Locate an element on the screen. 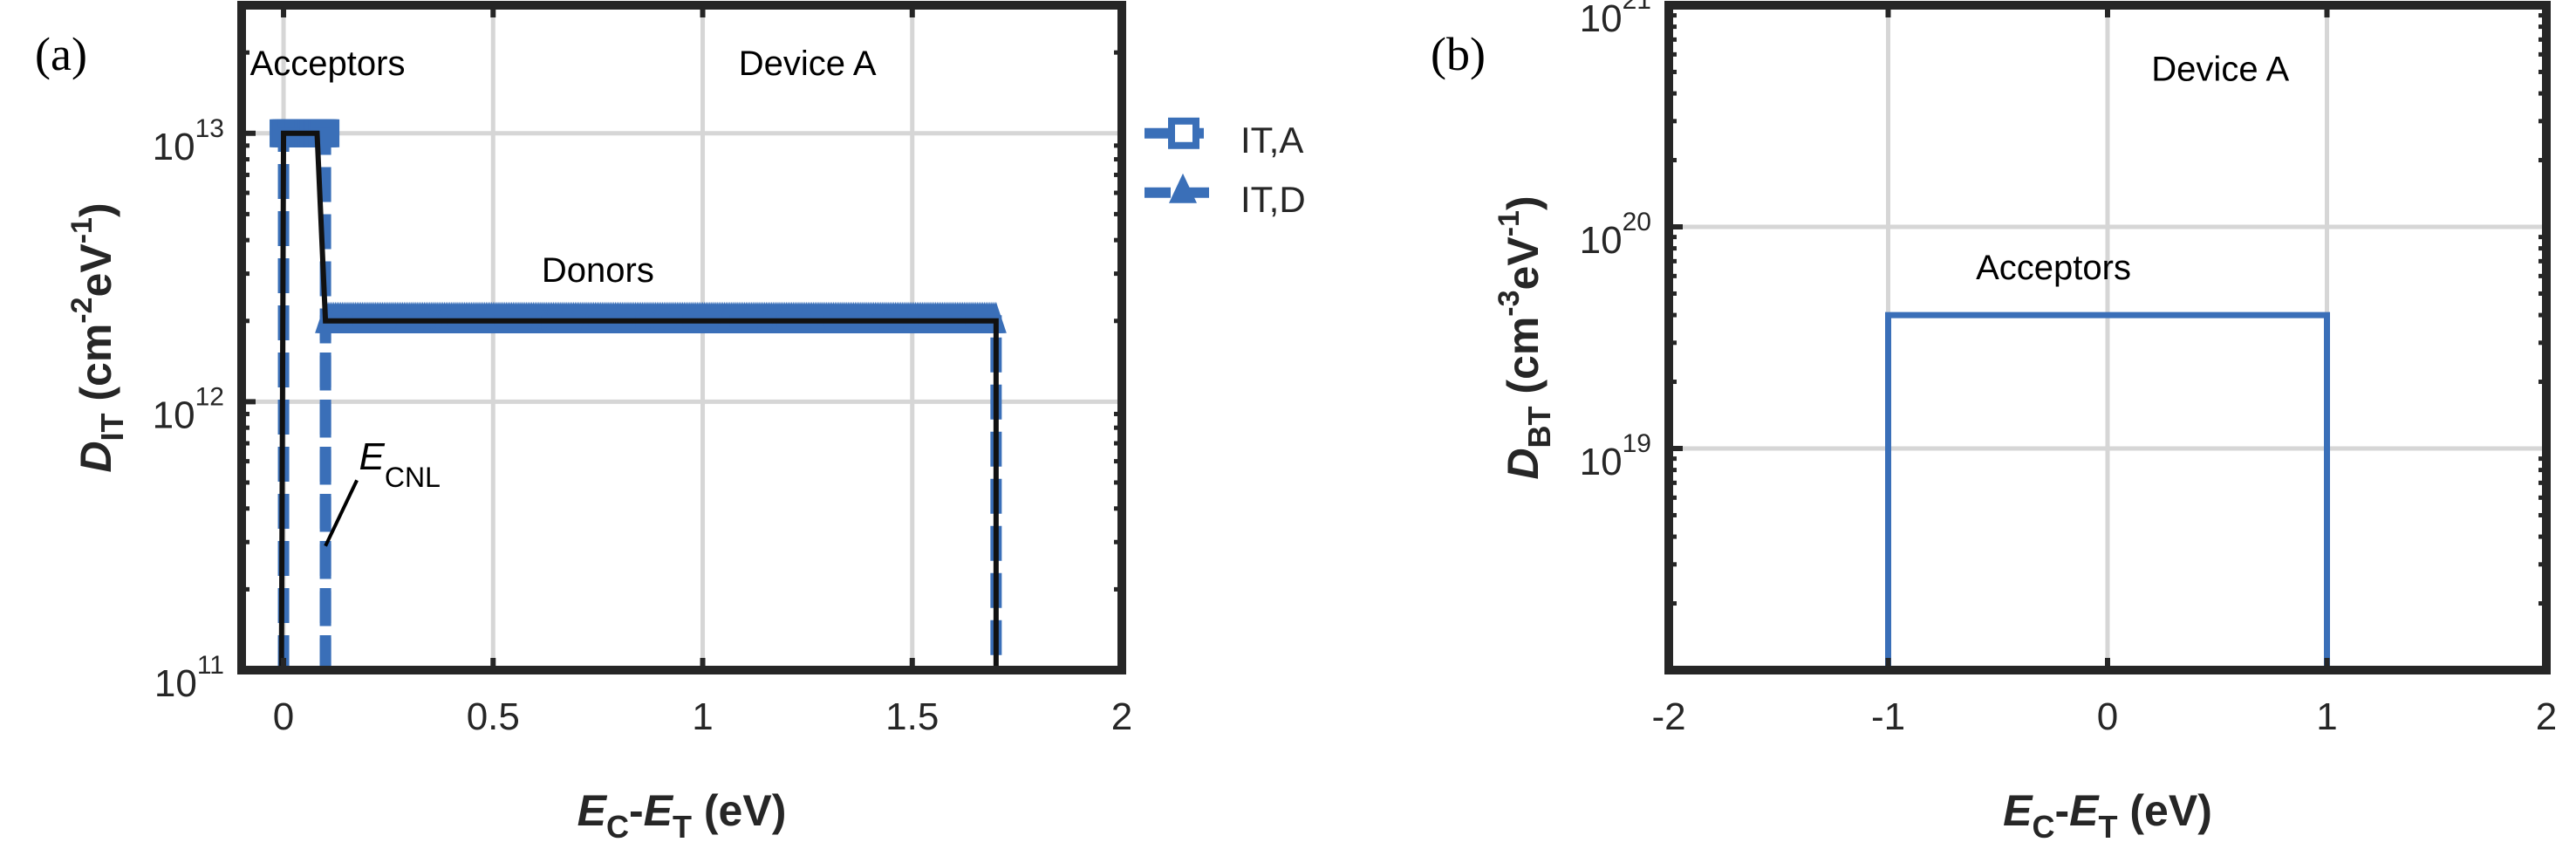  y-tick-label: 1011 is located at coordinates (189, 678).